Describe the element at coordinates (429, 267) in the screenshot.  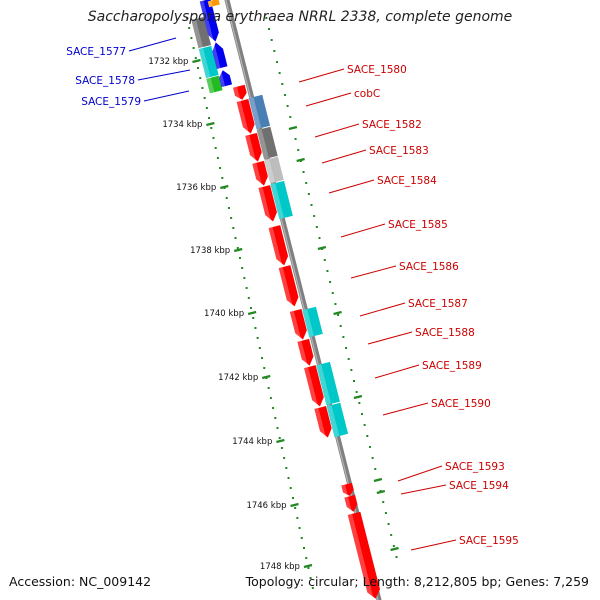
I see `gene-label-reverse: SACE_1586` at that location.